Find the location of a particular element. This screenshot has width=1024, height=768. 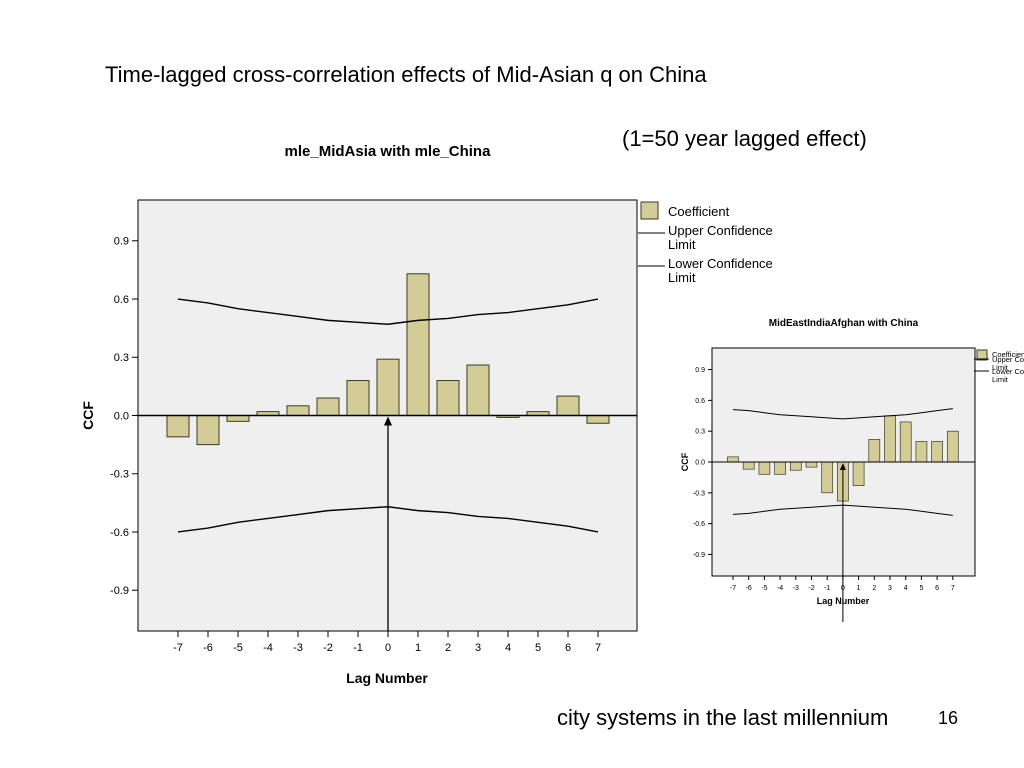

chart-title: MidEastIndiaAfghan with China is located at coordinates (844, 323).